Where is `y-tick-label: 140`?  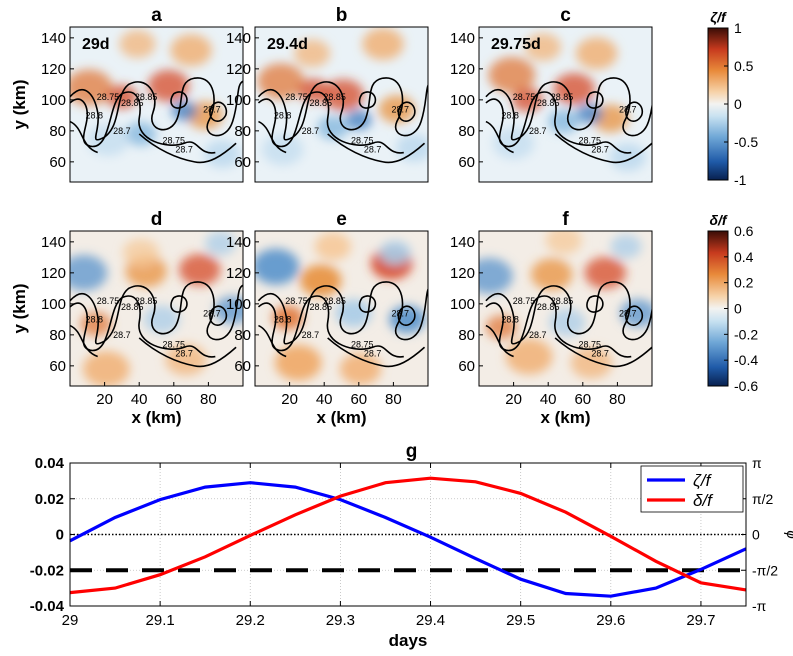
y-tick-label: 140 is located at coordinates (462, 242).